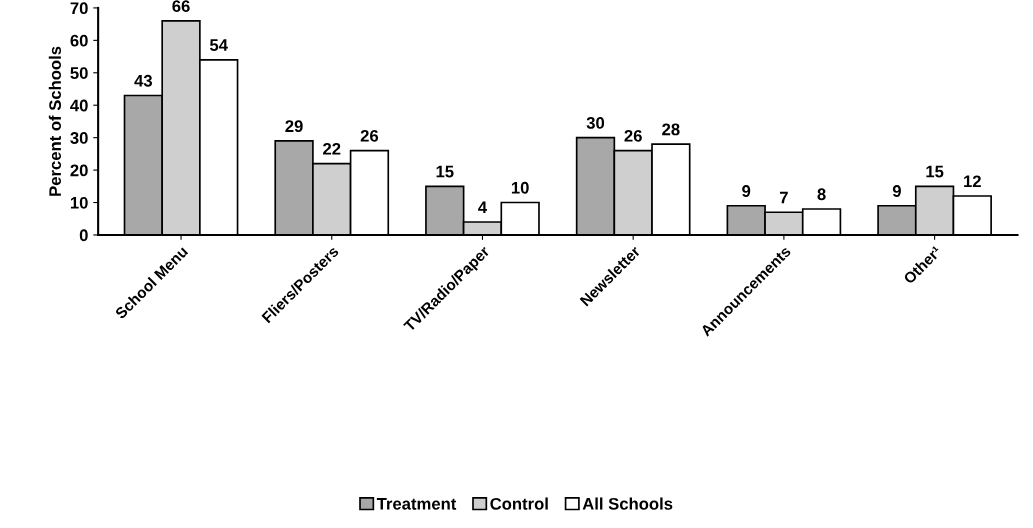 The width and height of the screenshot is (1033, 528). I want to click on data-label: 22, so click(332, 148).